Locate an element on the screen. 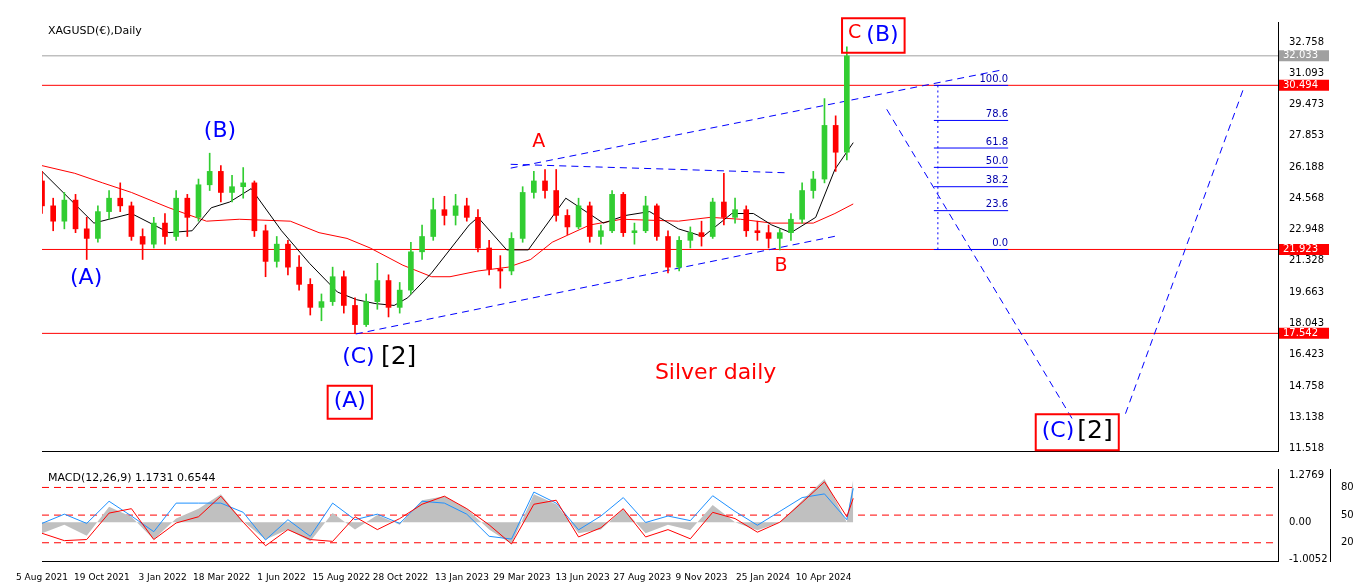 The width and height of the screenshot is (1366, 588). annotation: Silver daily is located at coordinates (715, 372).